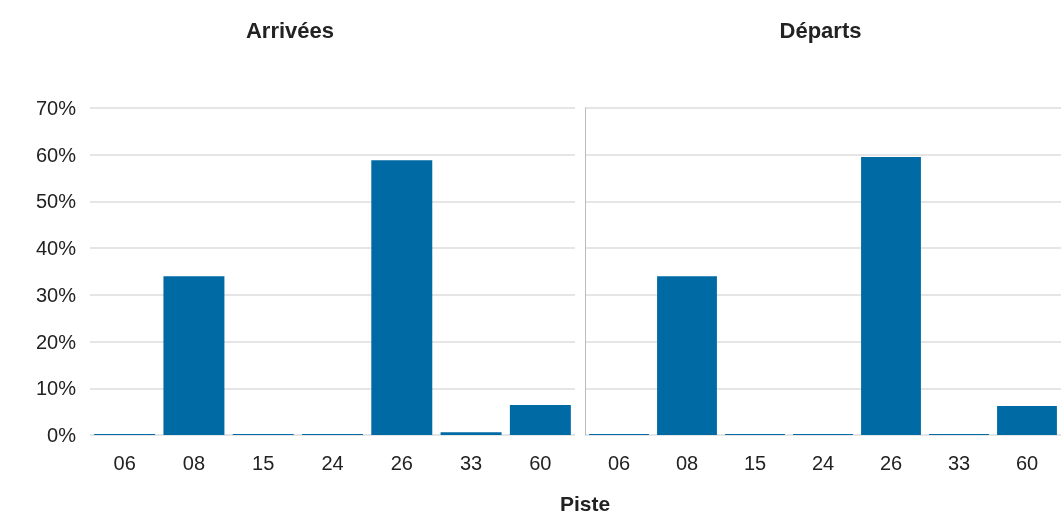 The height and width of the screenshot is (520, 1061). What do you see at coordinates (820, 30) in the screenshot?
I see `chart-title: Départs` at bounding box center [820, 30].